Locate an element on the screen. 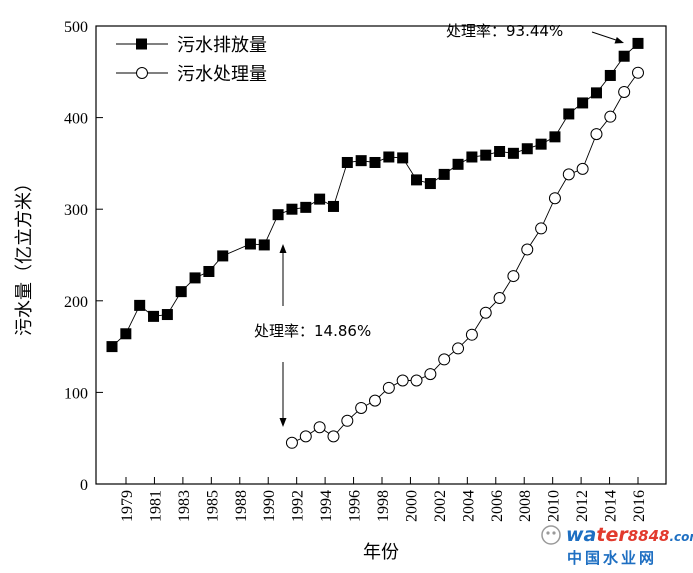 Image resolution: width=693 pixels, height=573 pixels. point-treated-1995 is located at coordinates (347, 420).